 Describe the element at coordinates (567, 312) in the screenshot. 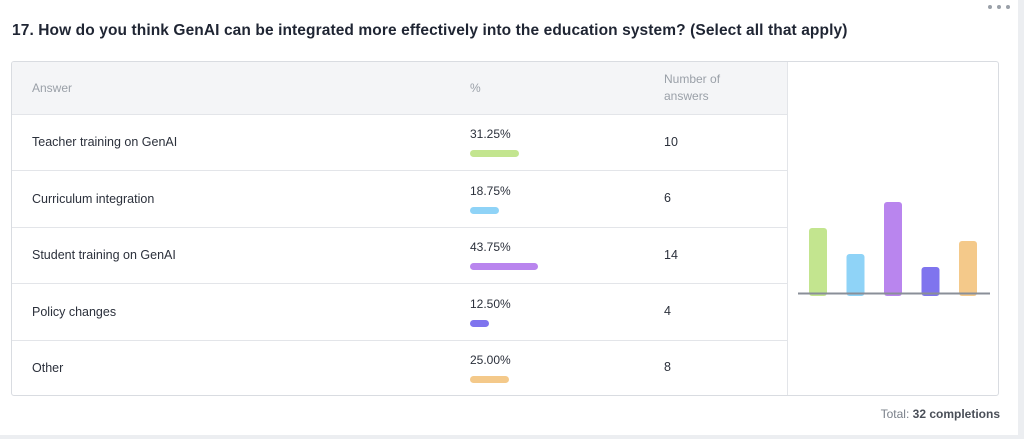

I see `percent-cell: 12.50%` at that location.